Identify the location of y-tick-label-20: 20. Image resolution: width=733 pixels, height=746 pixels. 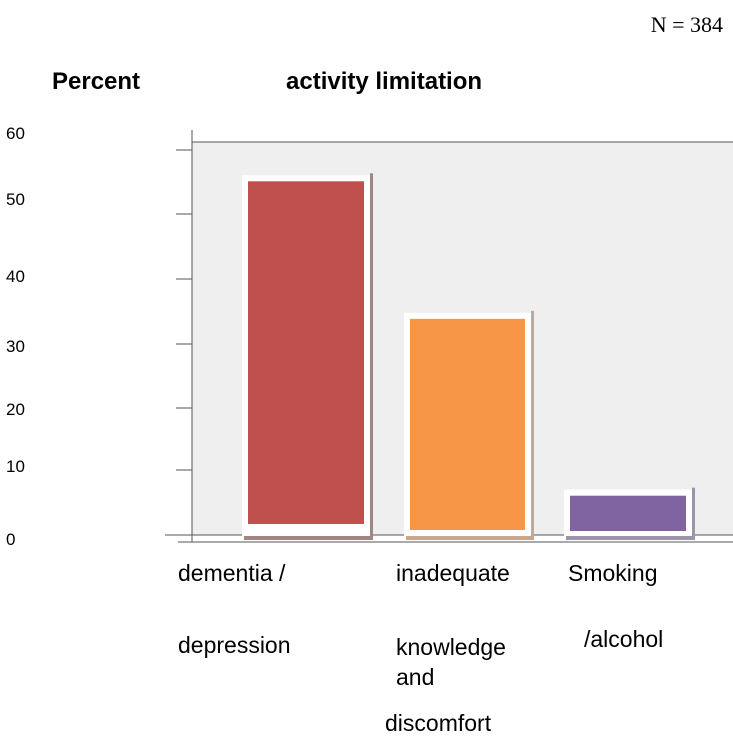
(15, 409).